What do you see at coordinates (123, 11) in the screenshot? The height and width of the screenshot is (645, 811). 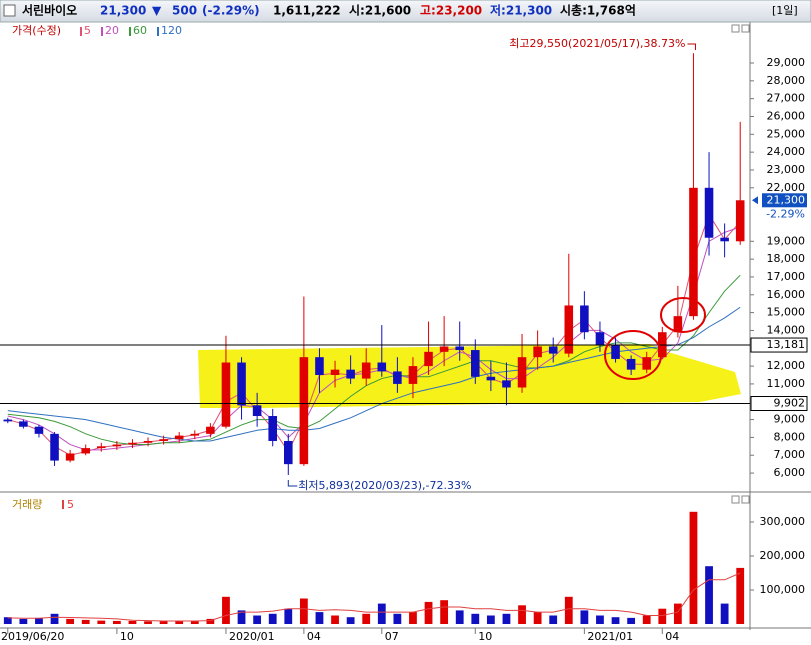 I see `price: 21,300` at bounding box center [123, 11].